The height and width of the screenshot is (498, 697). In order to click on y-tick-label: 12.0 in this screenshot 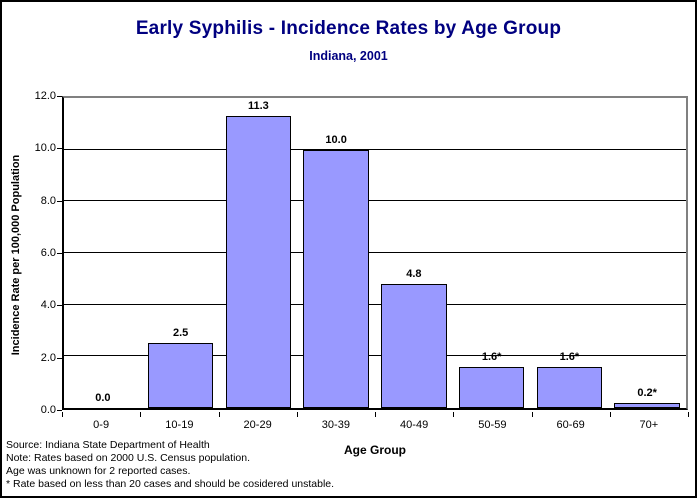, I will do `click(45, 96)`.